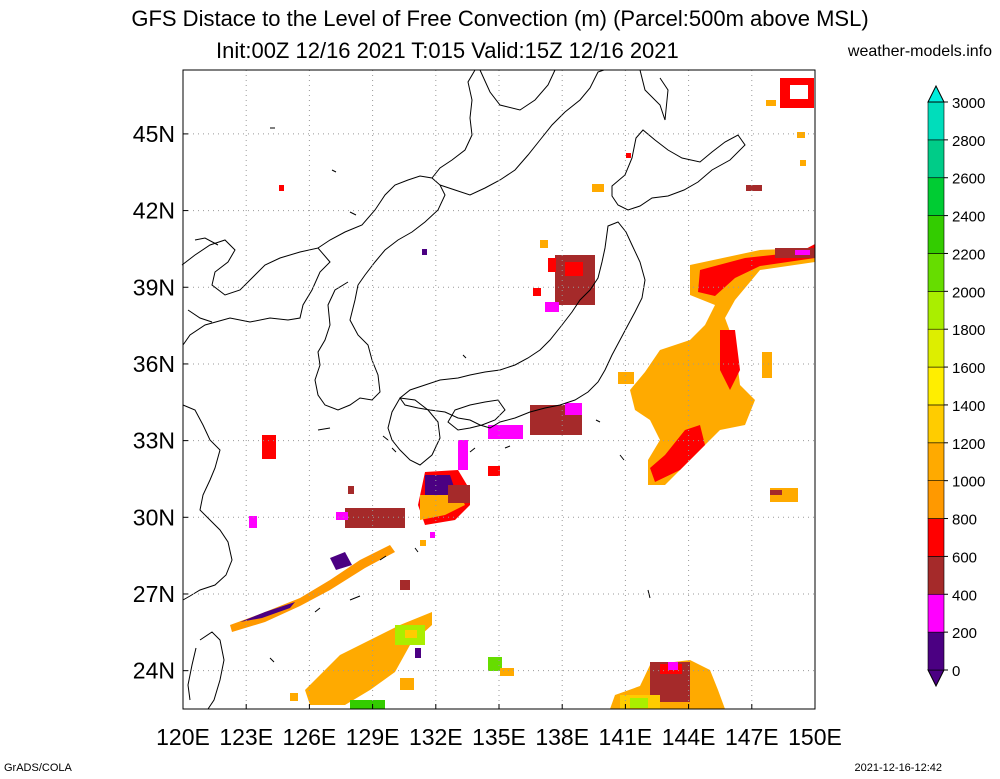 The height and width of the screenshot is (779, 1000). I want to click on colorbar-label: 400, so click(964, 595).